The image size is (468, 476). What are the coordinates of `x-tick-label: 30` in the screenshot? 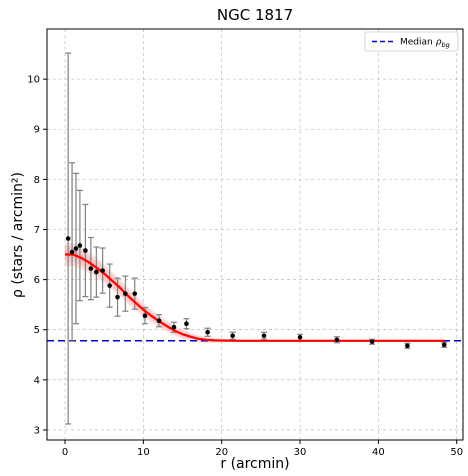 It's located at (300, 452).